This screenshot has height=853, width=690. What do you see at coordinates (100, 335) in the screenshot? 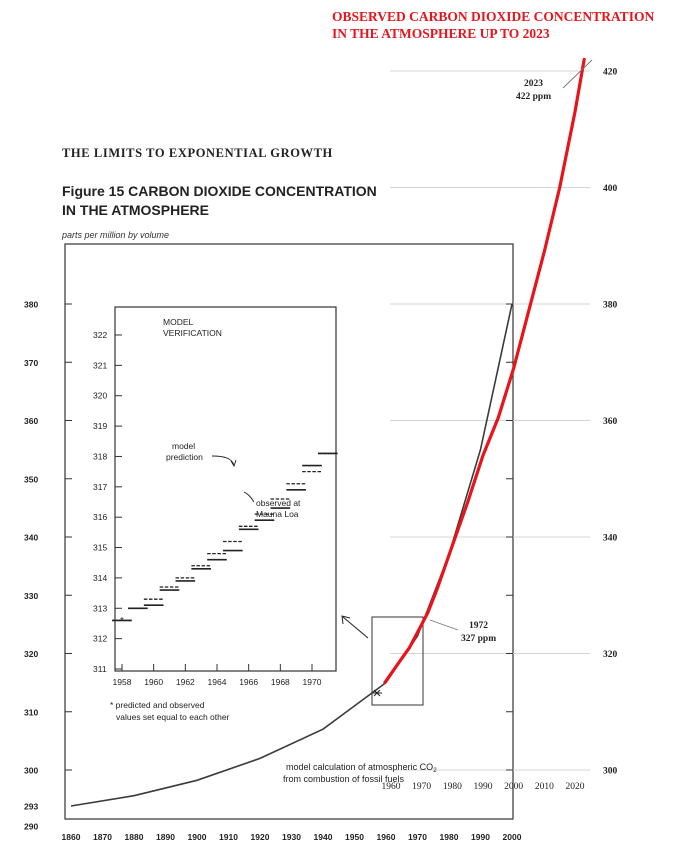
I see `inset-y-tick-label: 322` at bounding box center [100, 335].